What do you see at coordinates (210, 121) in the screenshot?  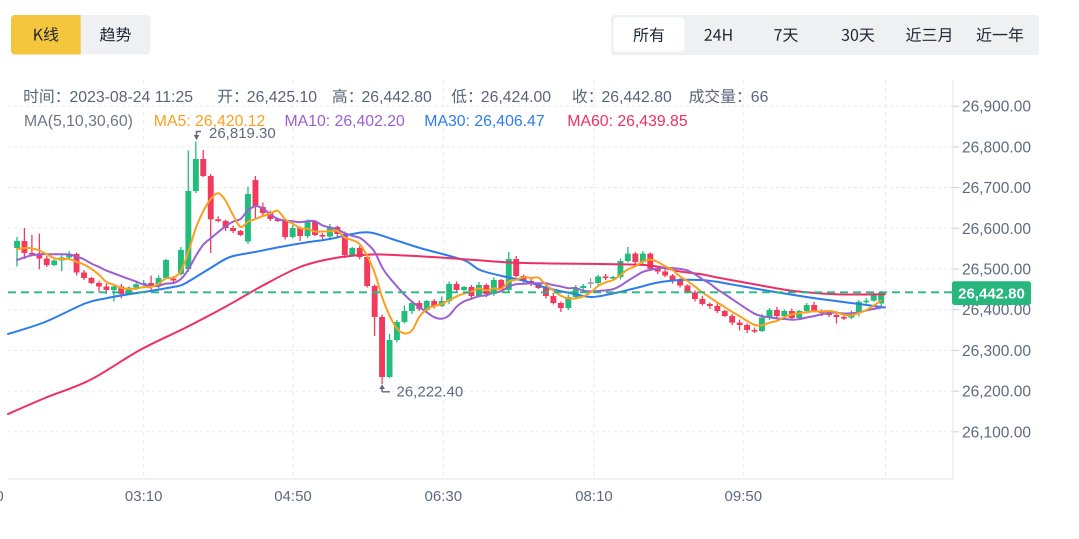 I see `svg-text: MA5: 26,420.12` at bounding box center [210, 121].